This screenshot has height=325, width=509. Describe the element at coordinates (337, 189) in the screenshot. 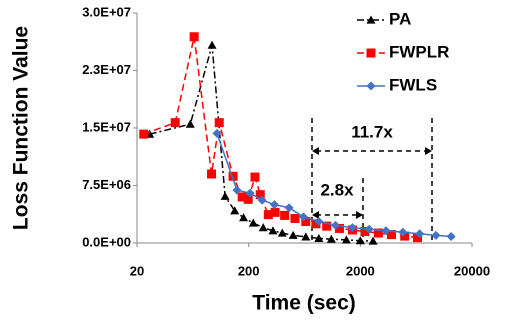

I see `annotation: 2.8x` at that location.